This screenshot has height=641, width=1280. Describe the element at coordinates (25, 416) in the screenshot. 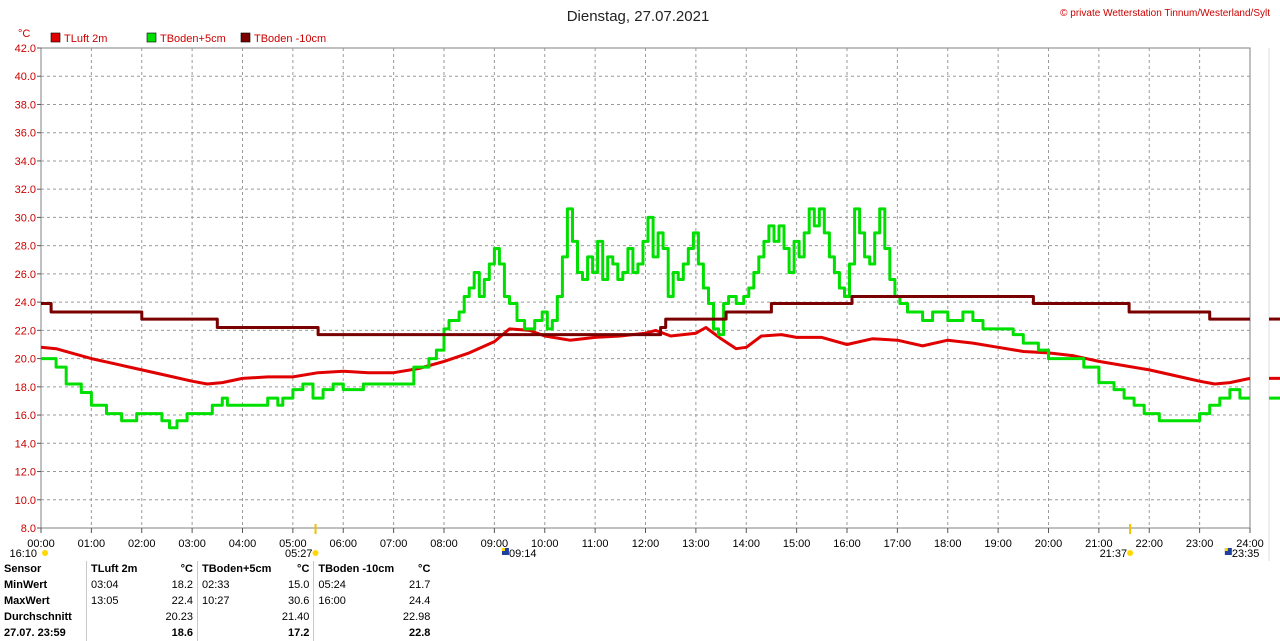

I see `y-tick-label: 16.0` at that location.